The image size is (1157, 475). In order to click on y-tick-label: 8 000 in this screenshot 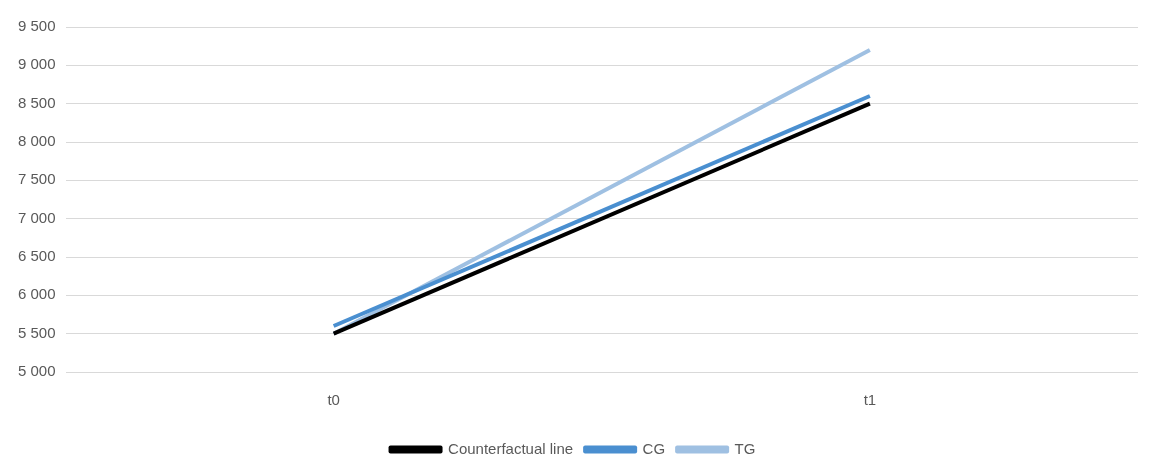, I will do `click(36, 141)`.